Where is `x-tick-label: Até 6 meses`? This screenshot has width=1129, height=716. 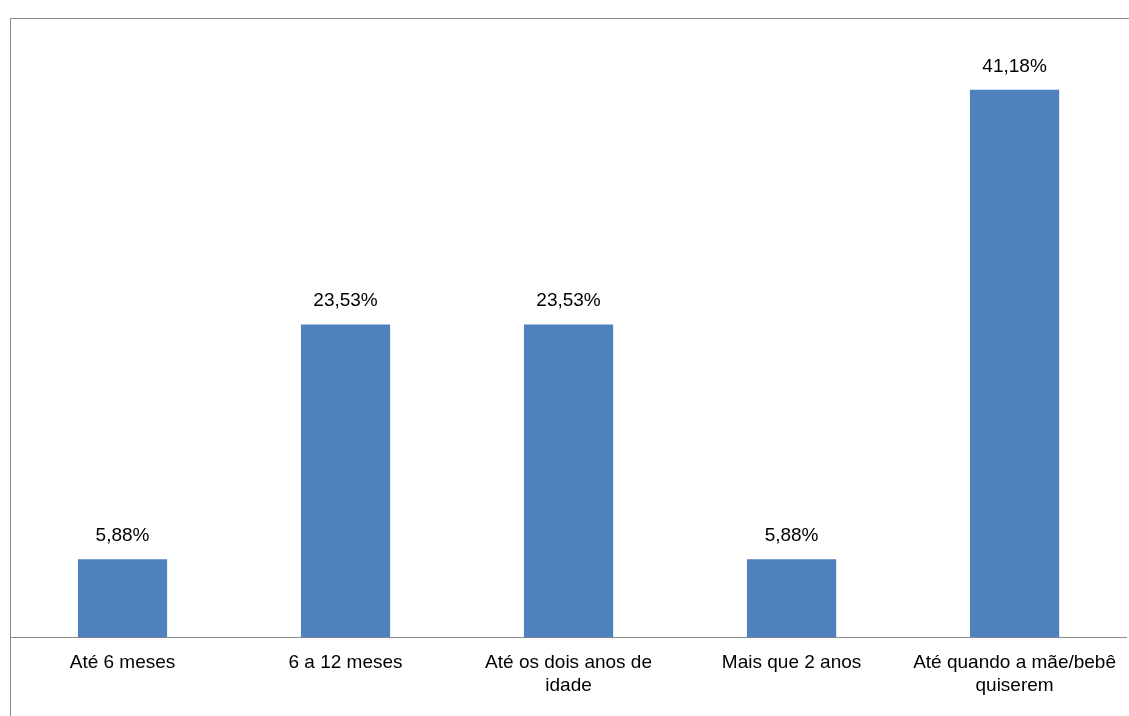 x-tick-label: Até 6 meses is located at coordinates (122, 662).